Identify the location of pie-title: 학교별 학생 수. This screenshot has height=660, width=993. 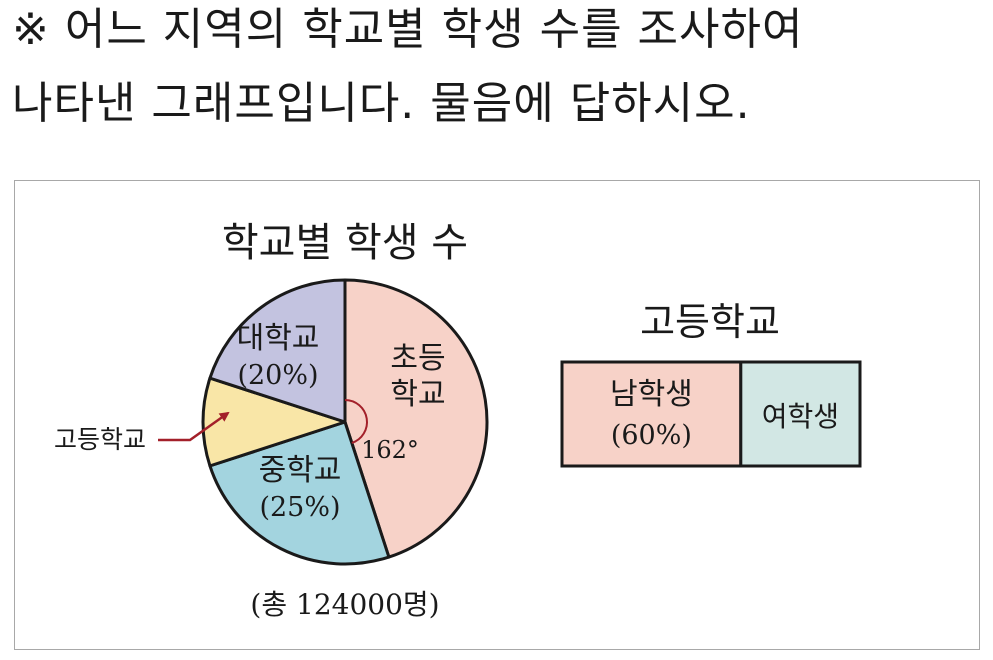
(345, 243).